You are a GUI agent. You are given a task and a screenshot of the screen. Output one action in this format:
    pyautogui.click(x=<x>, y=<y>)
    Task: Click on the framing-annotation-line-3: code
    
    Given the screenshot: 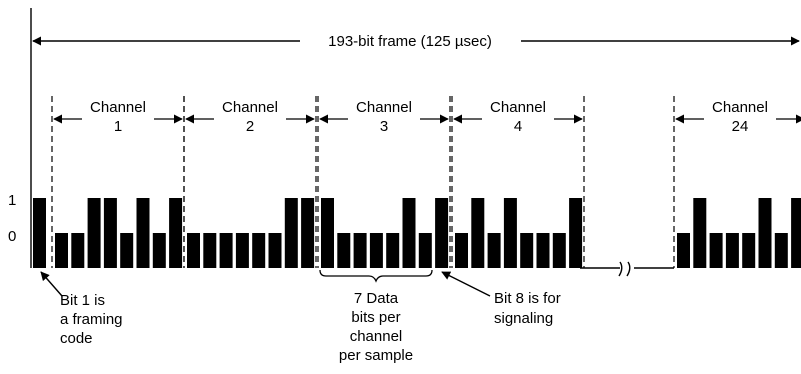 What is the action you would take?
    pyautogui.click(x=76, y=338)
    